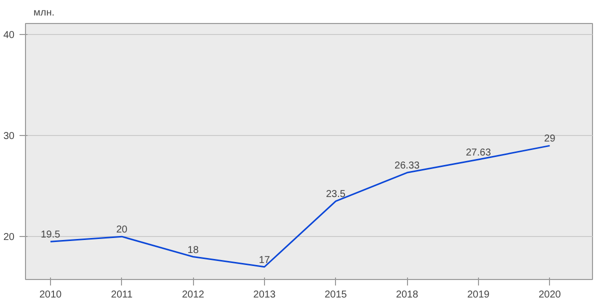 This screenshot has height=300, width=600. I want to click on x-tick-label: 2010, so click(50, 295).